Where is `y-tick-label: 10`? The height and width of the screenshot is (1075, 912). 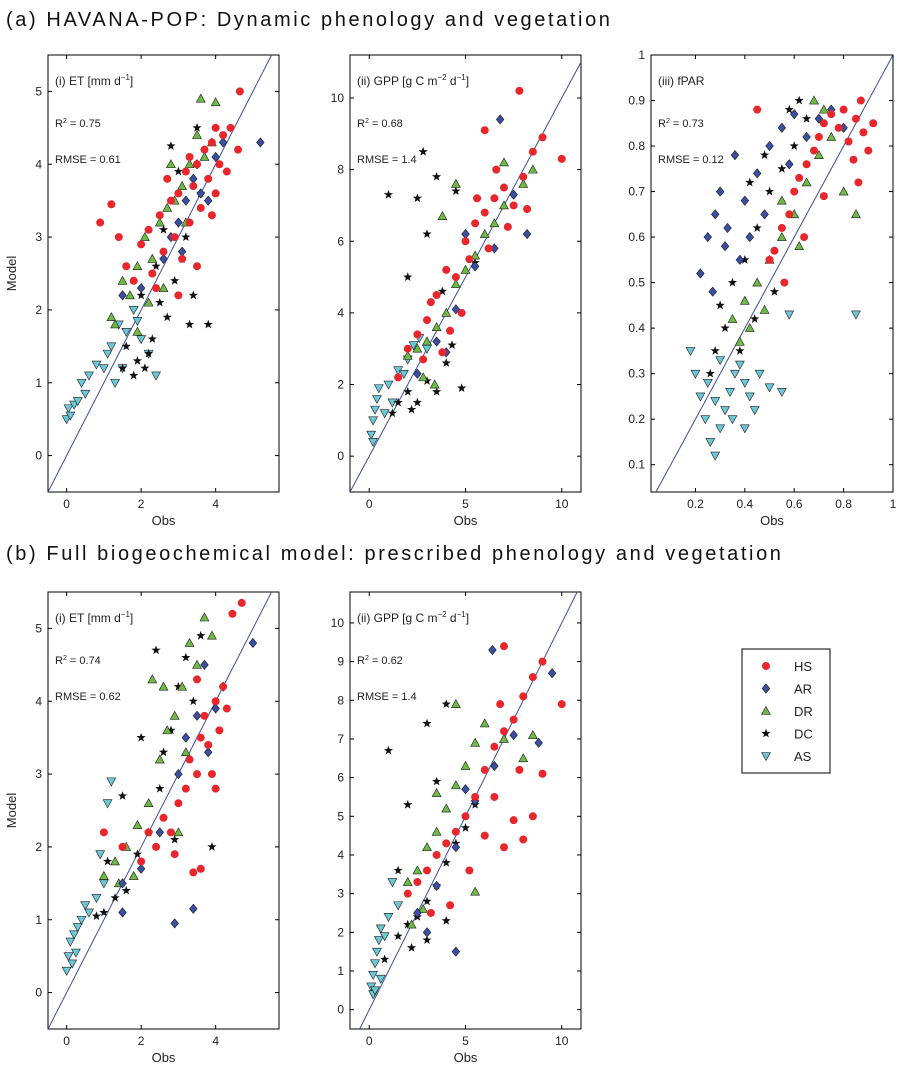
y-tick-label: 10 is located at coordinates (338, 623).